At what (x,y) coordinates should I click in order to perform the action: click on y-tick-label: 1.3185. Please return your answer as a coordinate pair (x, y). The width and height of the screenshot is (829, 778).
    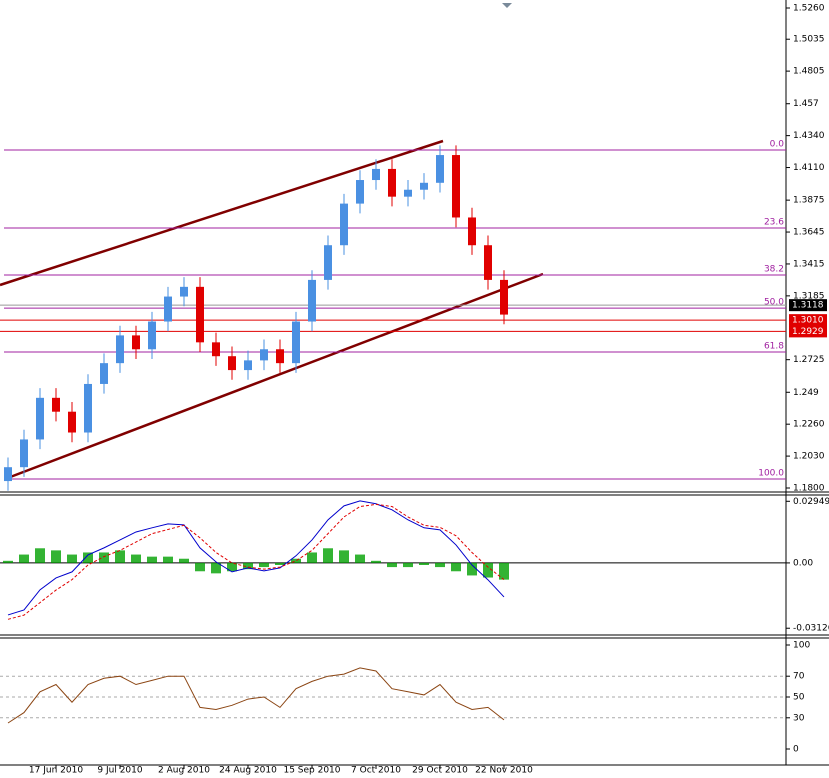
    Looking at the image, I should click on (809, 296).